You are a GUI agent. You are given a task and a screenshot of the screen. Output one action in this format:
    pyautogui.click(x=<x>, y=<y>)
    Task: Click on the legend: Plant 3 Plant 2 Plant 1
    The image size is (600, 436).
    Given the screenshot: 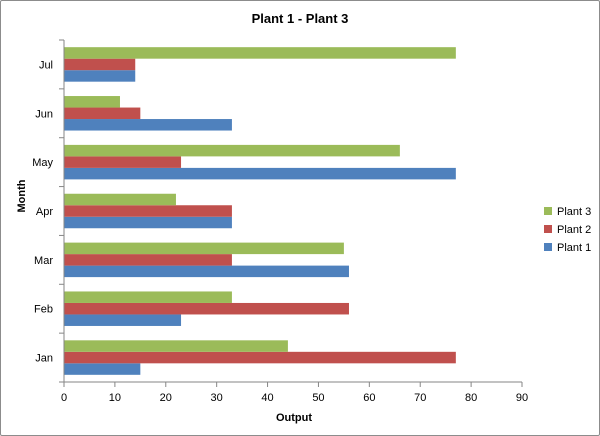 What is the action you would take?
    pyautogui.click(x=567, y=230)
    